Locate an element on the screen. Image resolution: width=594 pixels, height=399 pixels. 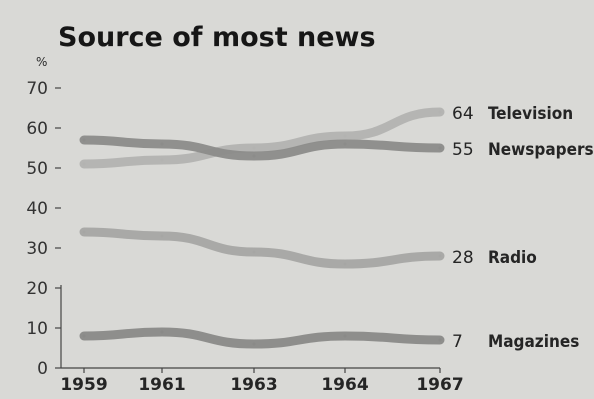
chart-title: Source of most news is located at coordinates (217, 37).